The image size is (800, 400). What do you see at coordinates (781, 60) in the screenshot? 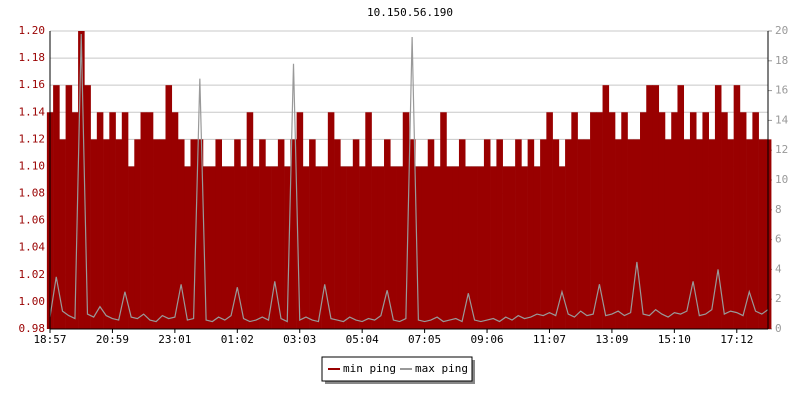
I see `y2-tick-label: 18` at bounding box center [781, 60].